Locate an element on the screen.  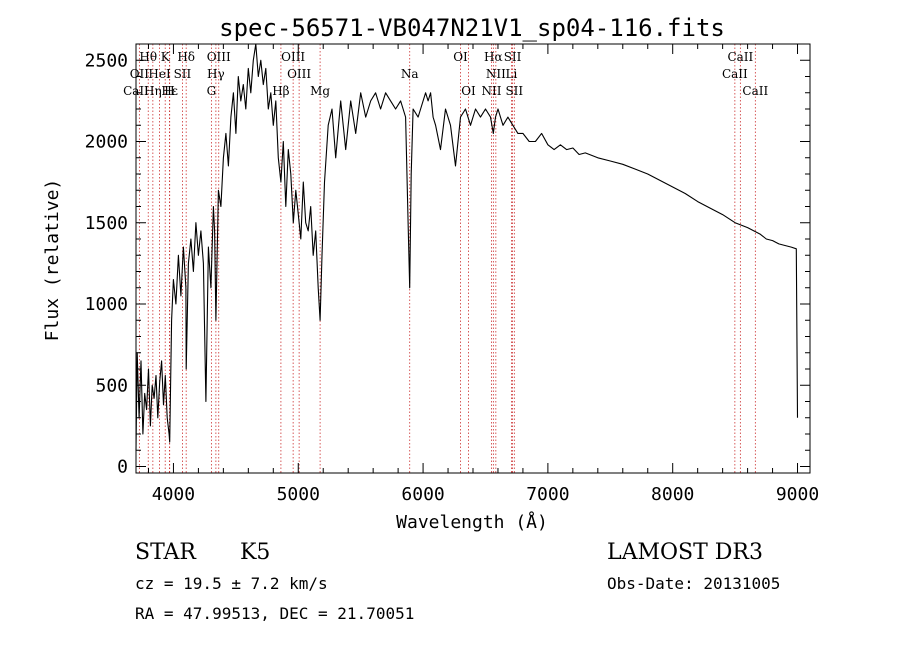
spectral-line-label: G is located at coordinates (212, 91).